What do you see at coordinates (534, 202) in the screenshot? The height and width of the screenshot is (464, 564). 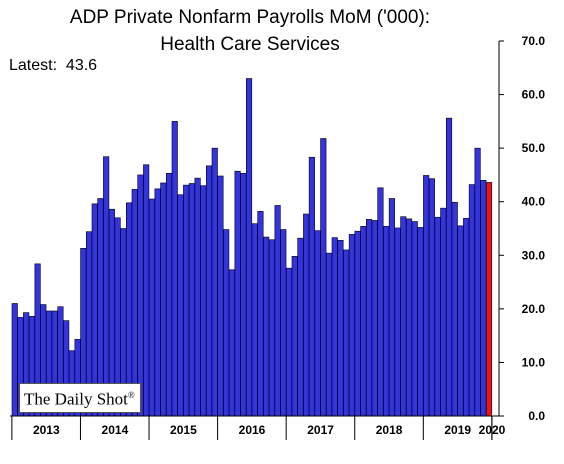 I see `y-tick-label: 40.0` at bounding box center [534, 202].